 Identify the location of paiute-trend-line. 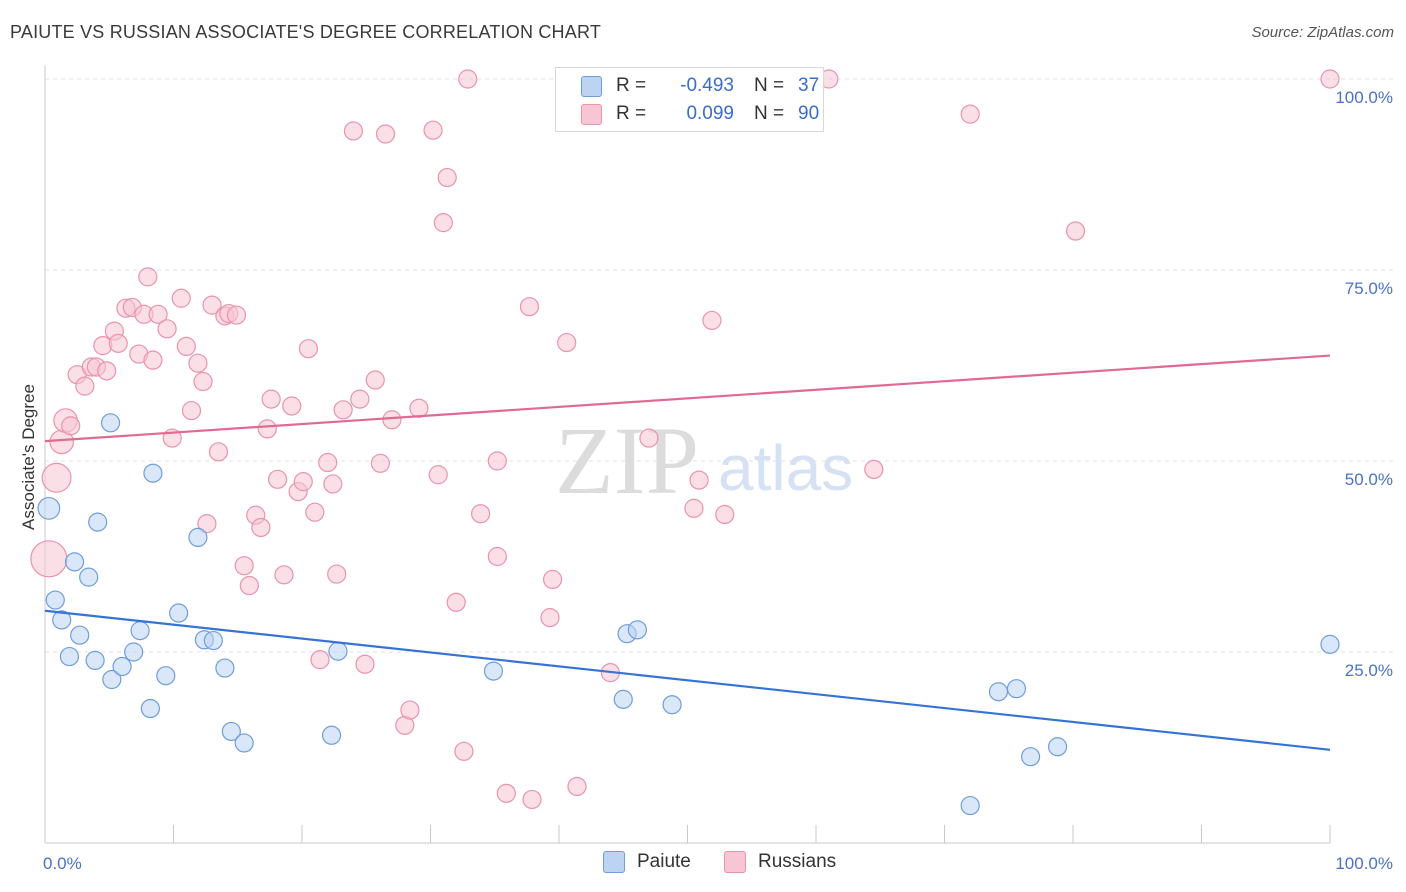
(687, 680).